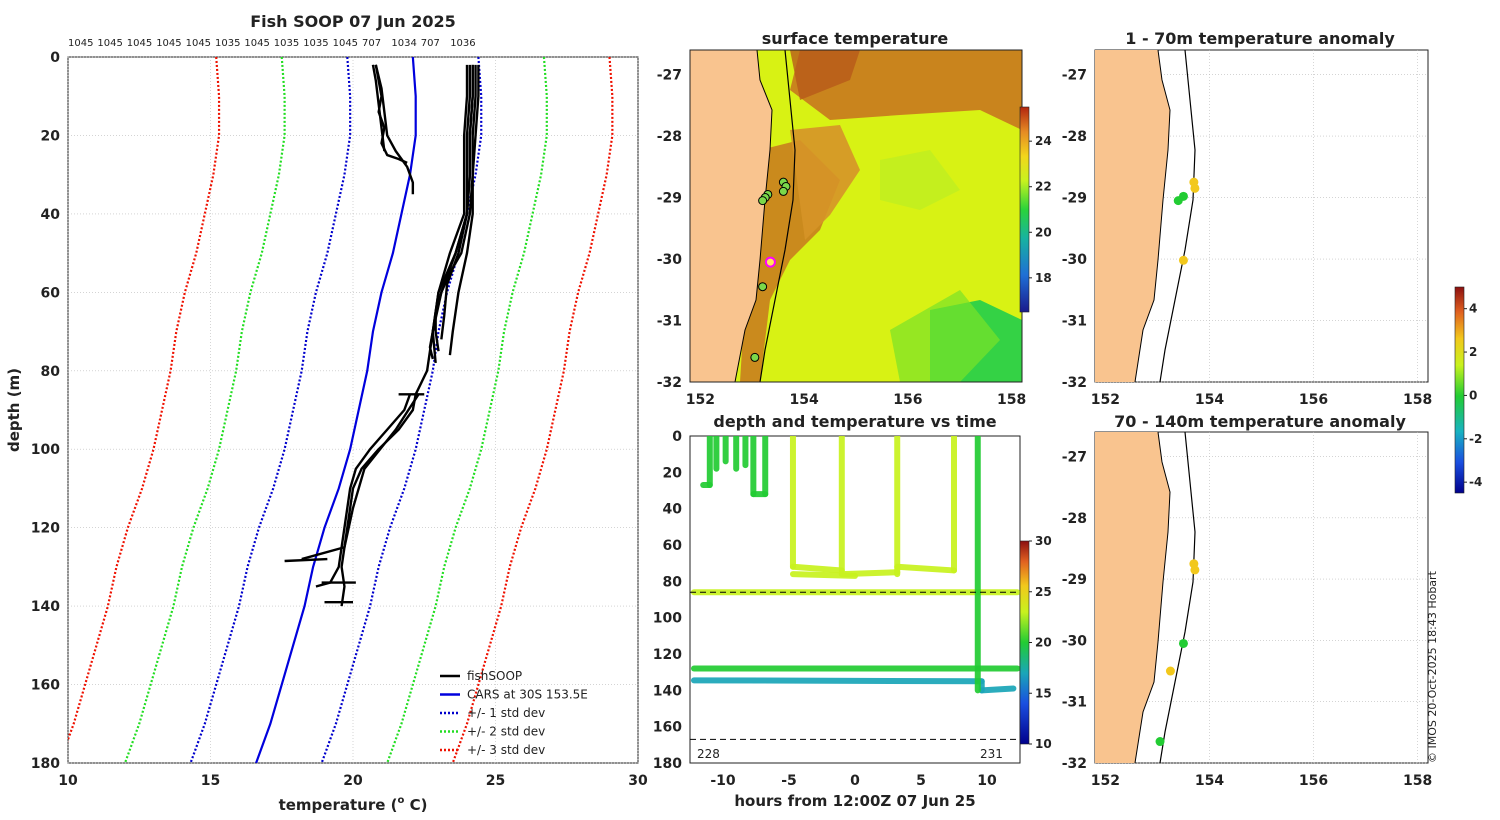  I want to click on anom-colorbar, so click(1459, 390).